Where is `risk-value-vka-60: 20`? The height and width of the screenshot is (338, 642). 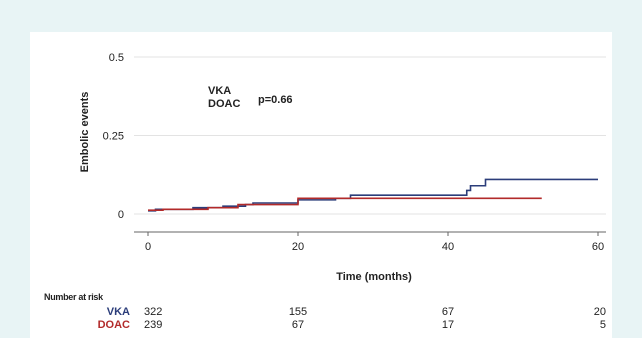
risk-value-vka-60: 20 is located at coordinates (600, 312).